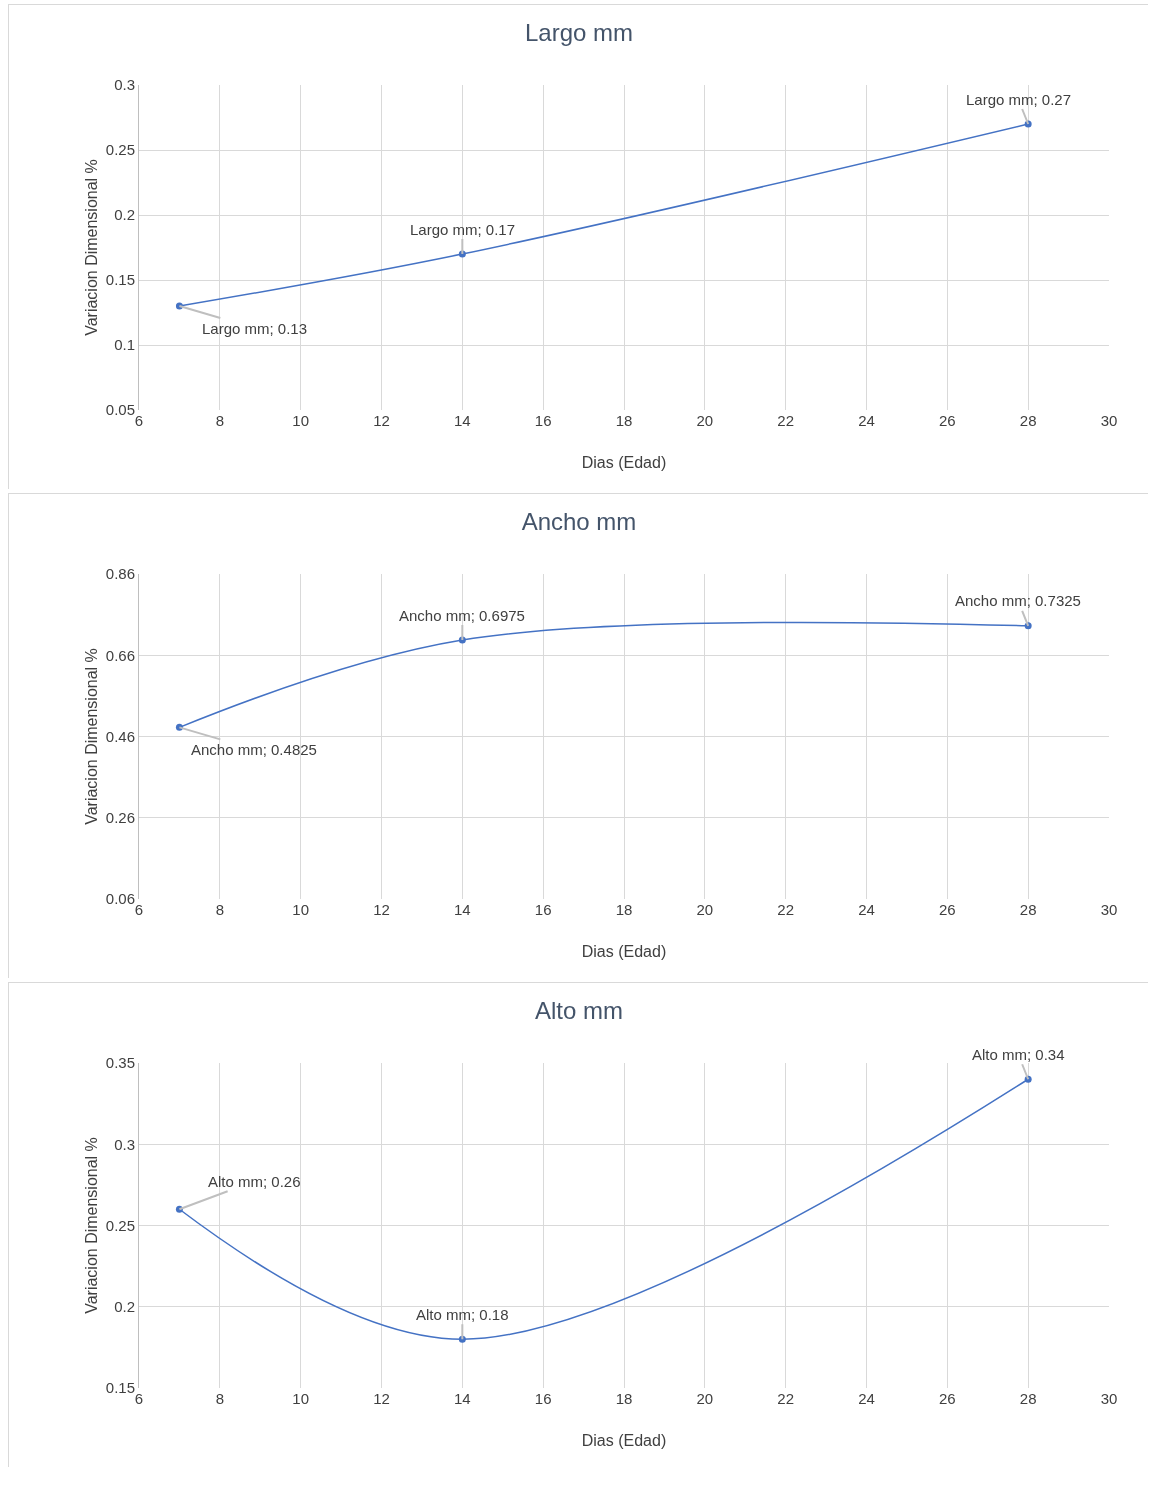 This screenshot has height=1499, width=1166. Describe the element at coordinates (462, 615) in the screenshot. I see `data-label: Ancho mm; 0.6975` at that location.